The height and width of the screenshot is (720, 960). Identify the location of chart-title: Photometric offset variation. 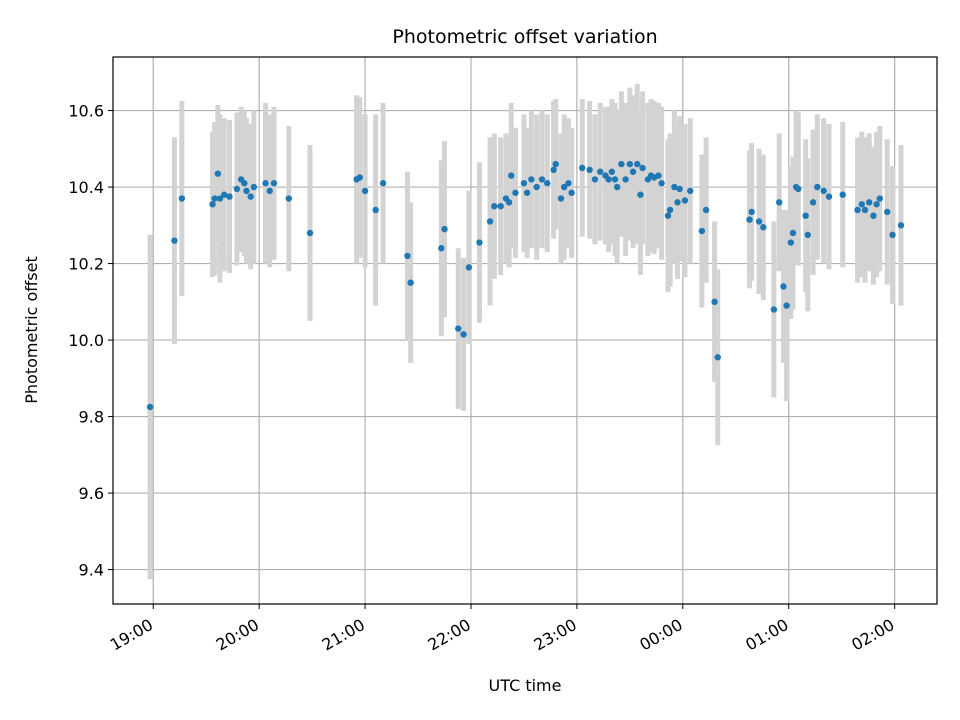
(524, 37).